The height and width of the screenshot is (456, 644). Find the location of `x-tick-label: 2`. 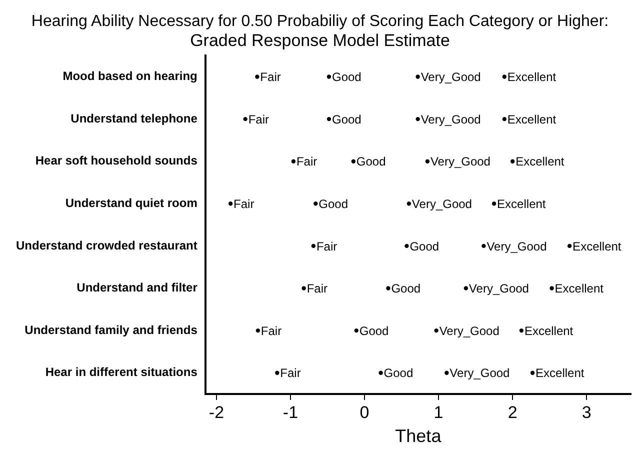

x-tick-label: 2 is located at coordinates (513, 412).